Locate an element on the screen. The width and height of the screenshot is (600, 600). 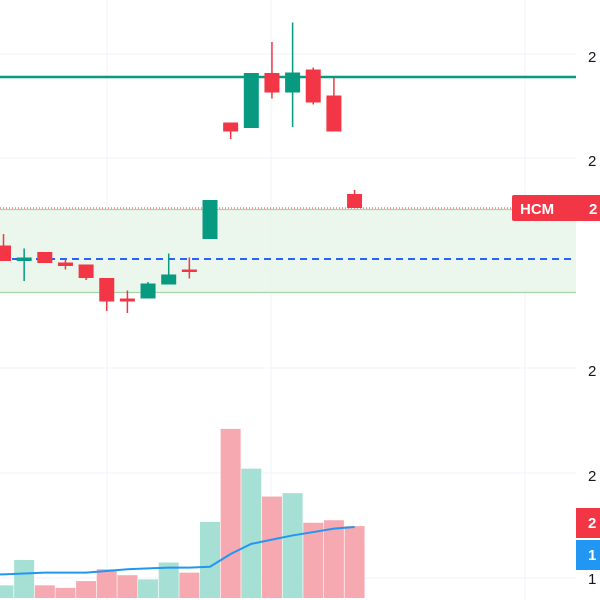
price-axis-label-0: 2 is located at coordinates (592, 57).